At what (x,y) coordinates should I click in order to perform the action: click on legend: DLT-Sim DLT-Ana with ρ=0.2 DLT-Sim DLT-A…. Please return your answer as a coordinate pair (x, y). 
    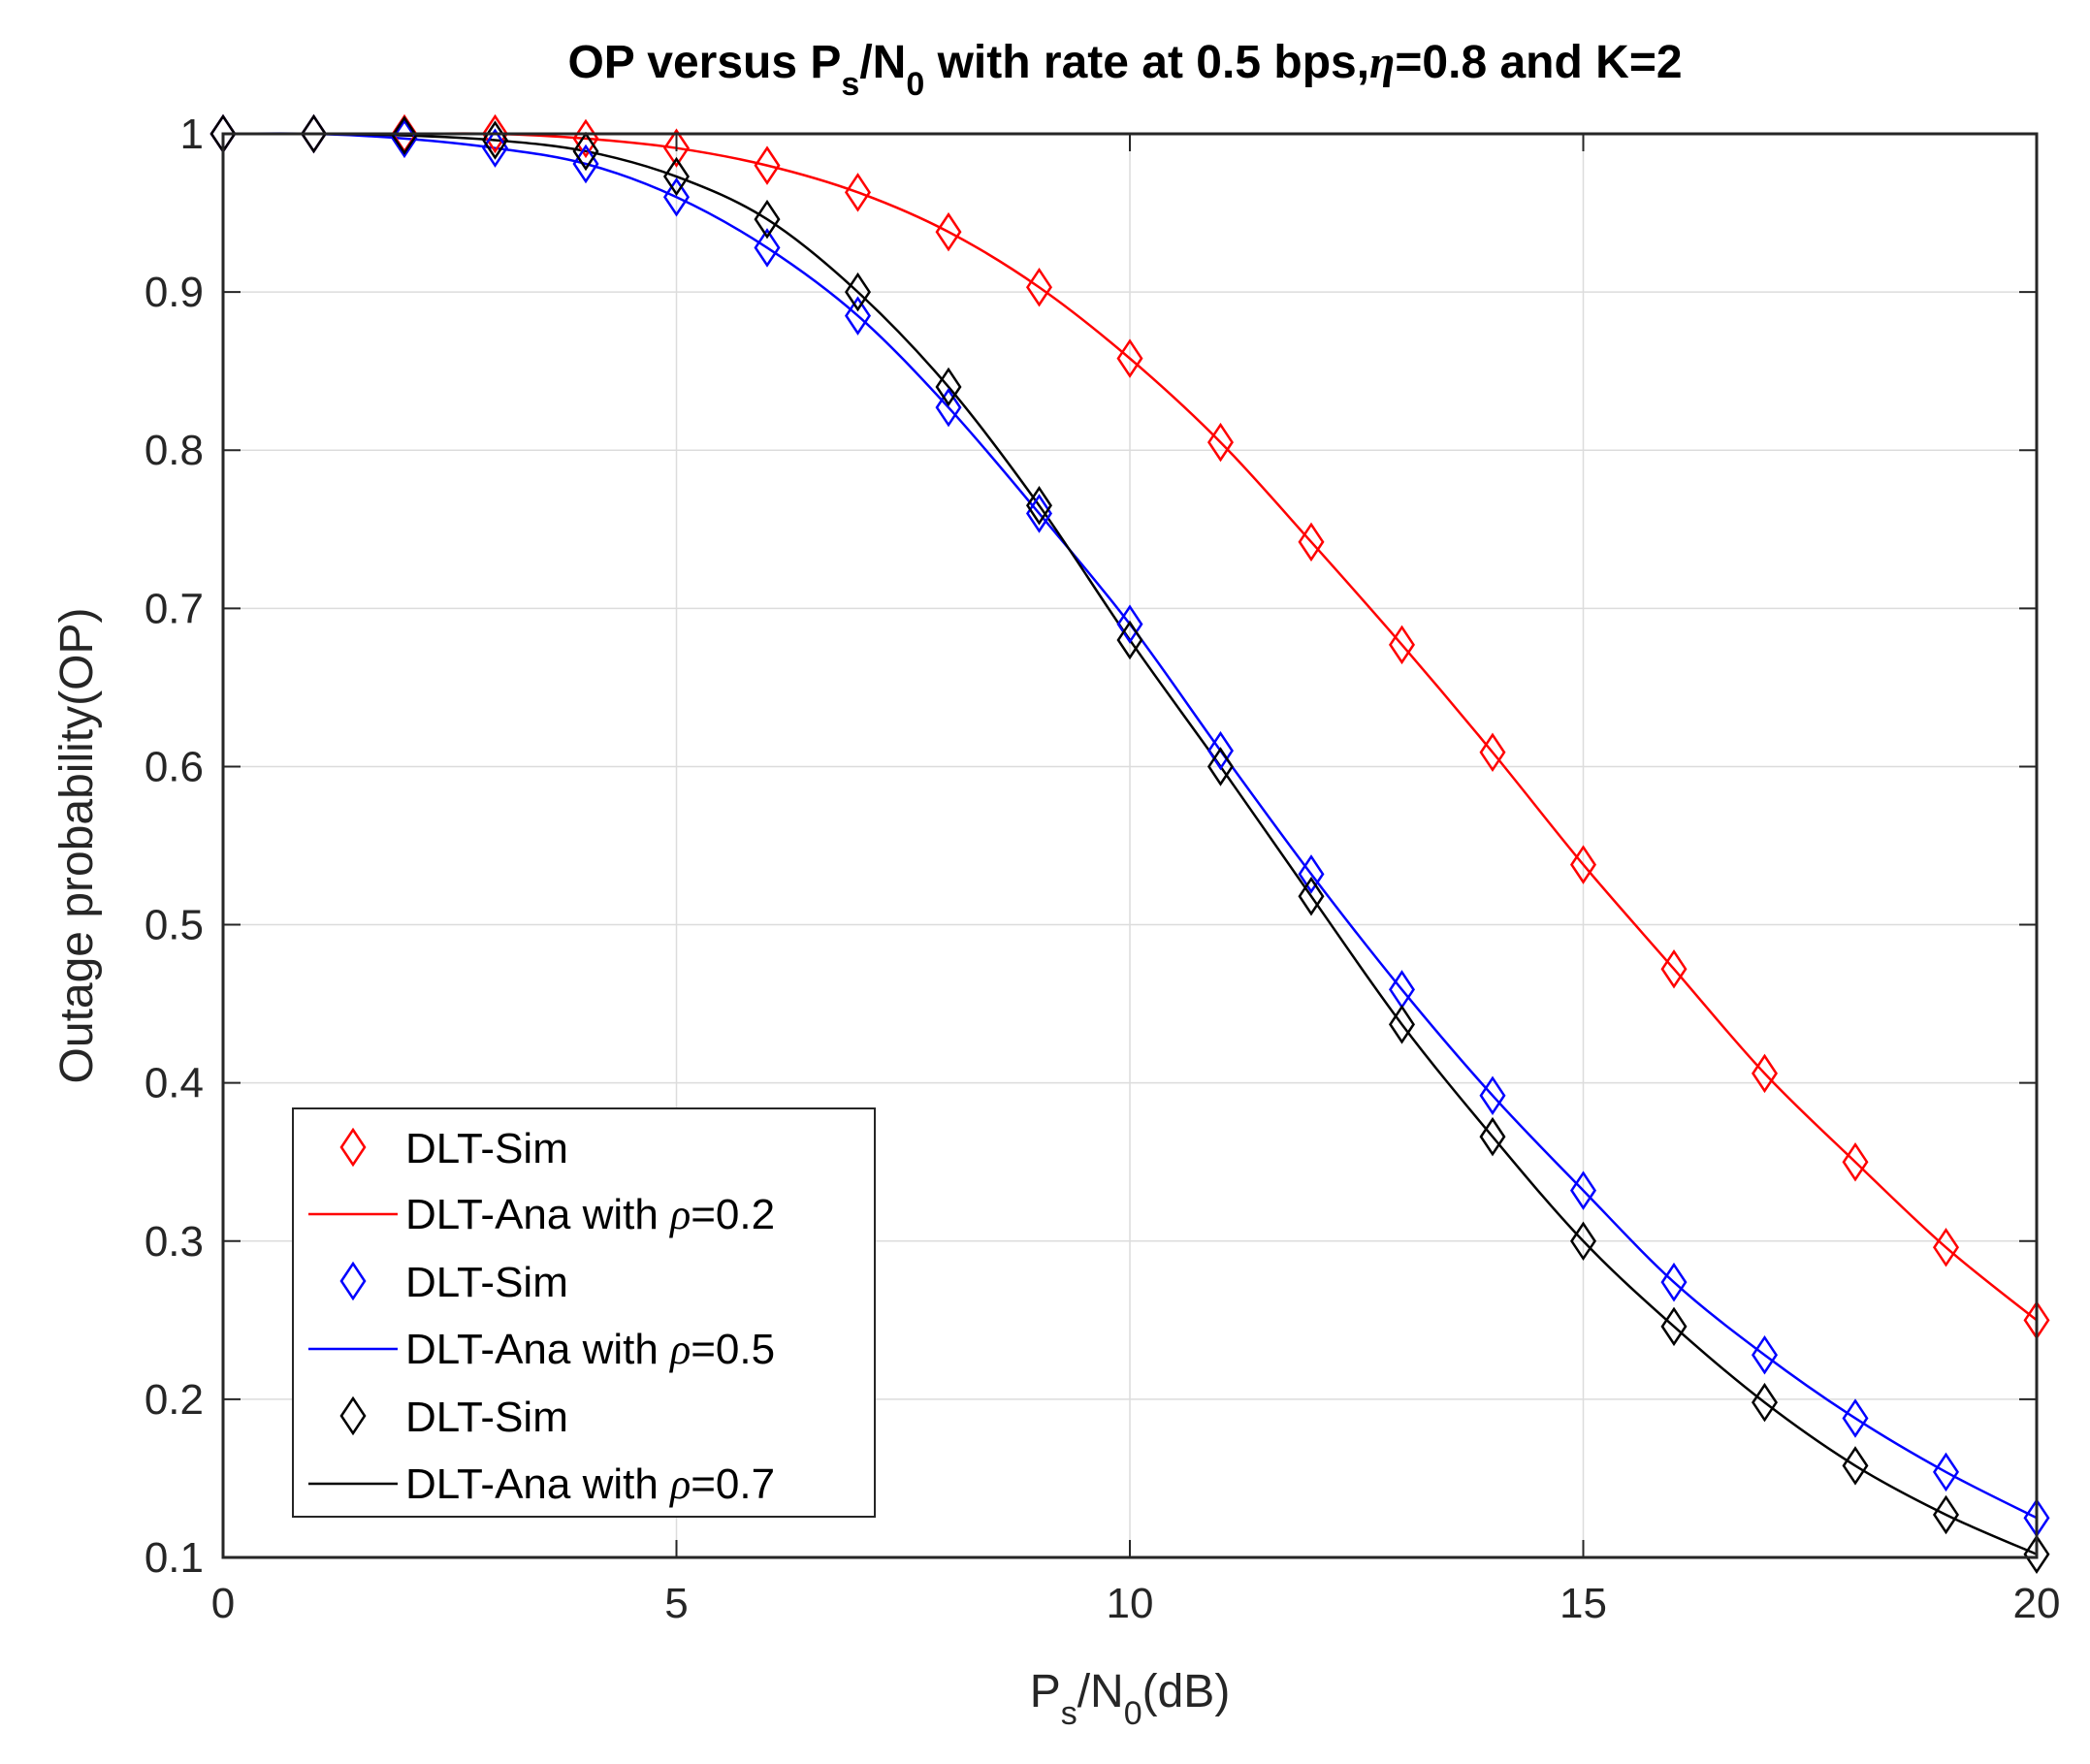
    Looking at the image, I should click on (584, 1312).